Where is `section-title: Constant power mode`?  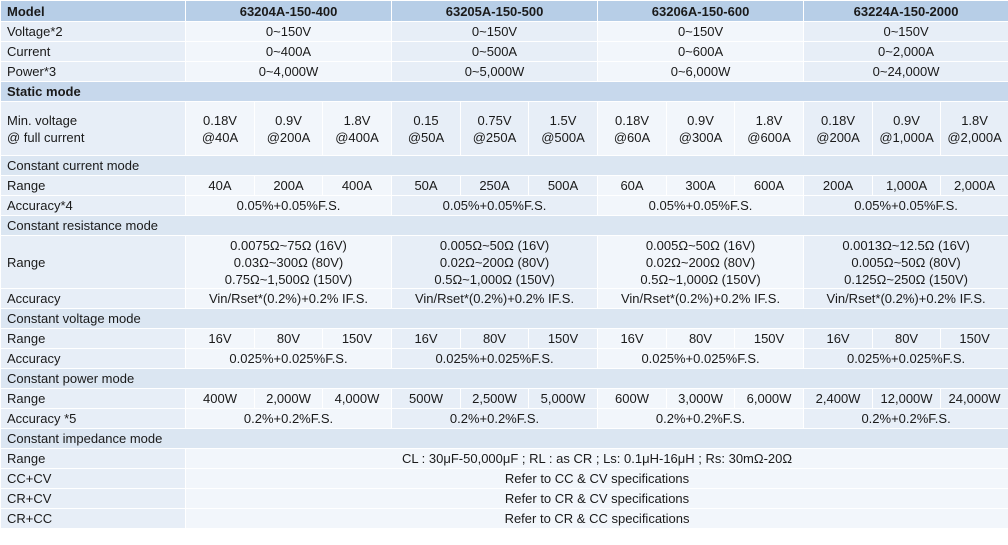 section-title: Constant power mode is located at coordinates (504, 378).